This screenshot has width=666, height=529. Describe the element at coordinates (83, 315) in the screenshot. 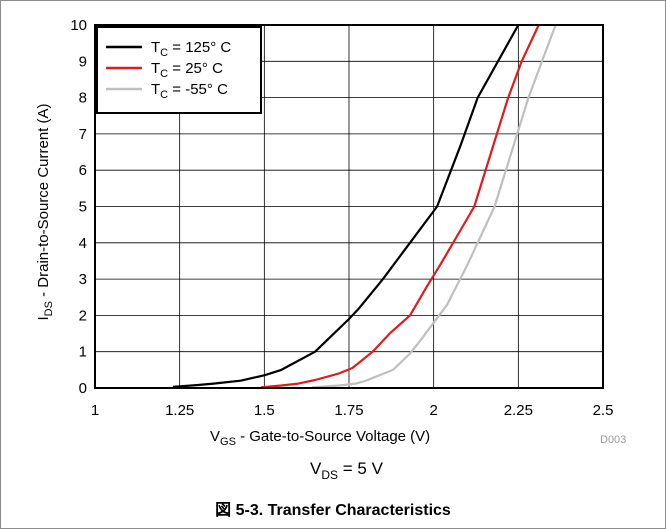

I see `y-tick-label: 2` at that location.